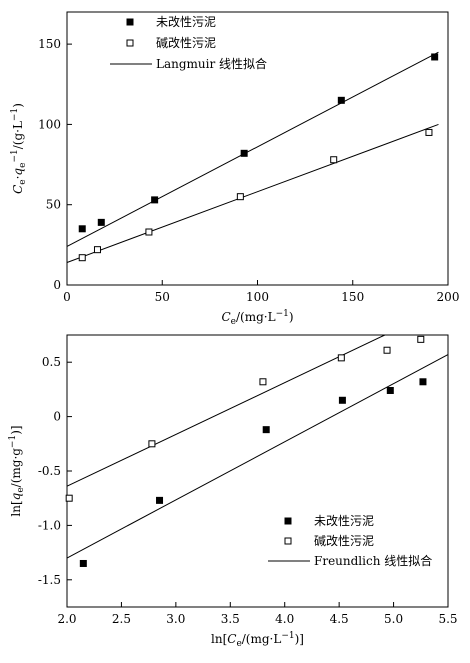 Image resolution: width=470 pixels, height=663 pixels. I want to click on x-axis-title: Ce/(mg·L−1), so click(257, 318).